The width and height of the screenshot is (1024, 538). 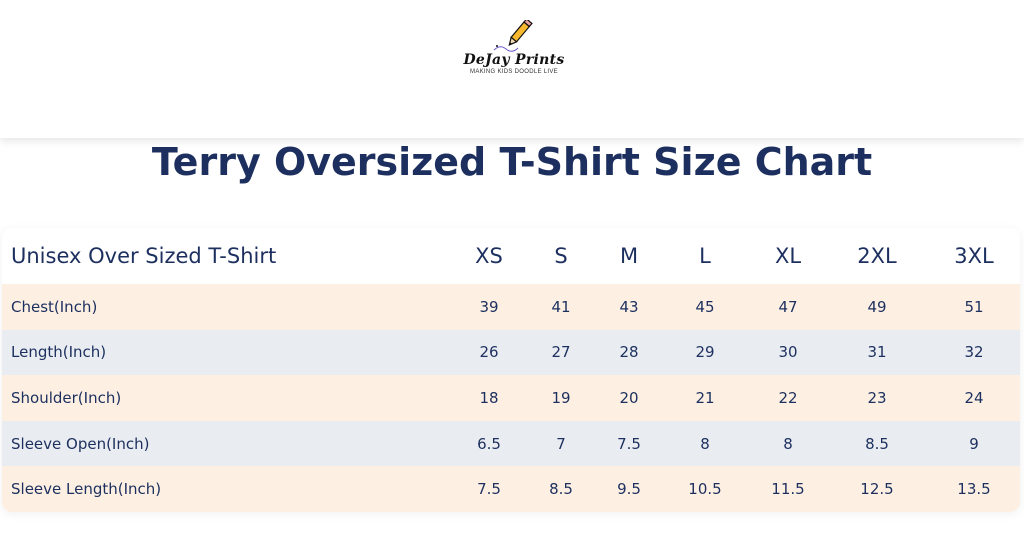 What do you see at coordinates (86, 489) in the screenshot?
I see `measurement-label: Sleeve Length(Inch)` at bounding box center [86, 489].